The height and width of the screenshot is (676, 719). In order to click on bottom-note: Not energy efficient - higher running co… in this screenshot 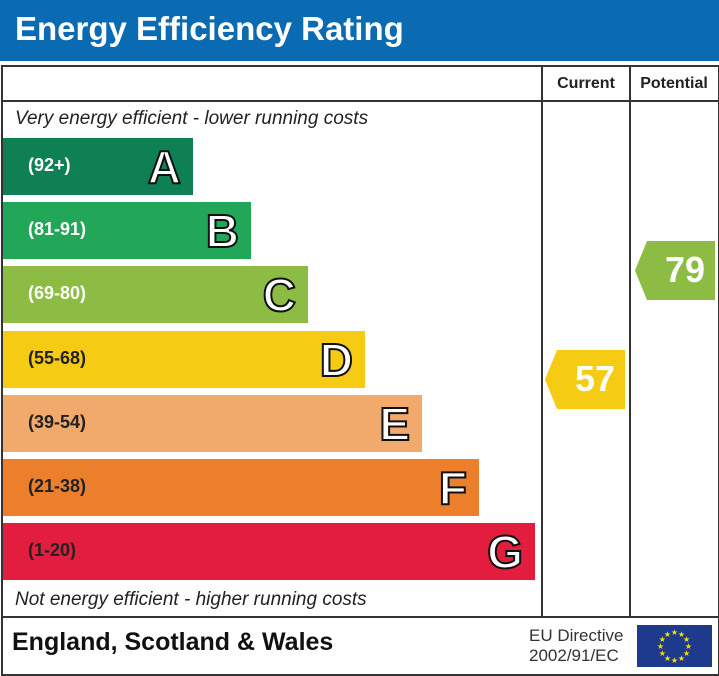, I will do `click(191, 599)`.